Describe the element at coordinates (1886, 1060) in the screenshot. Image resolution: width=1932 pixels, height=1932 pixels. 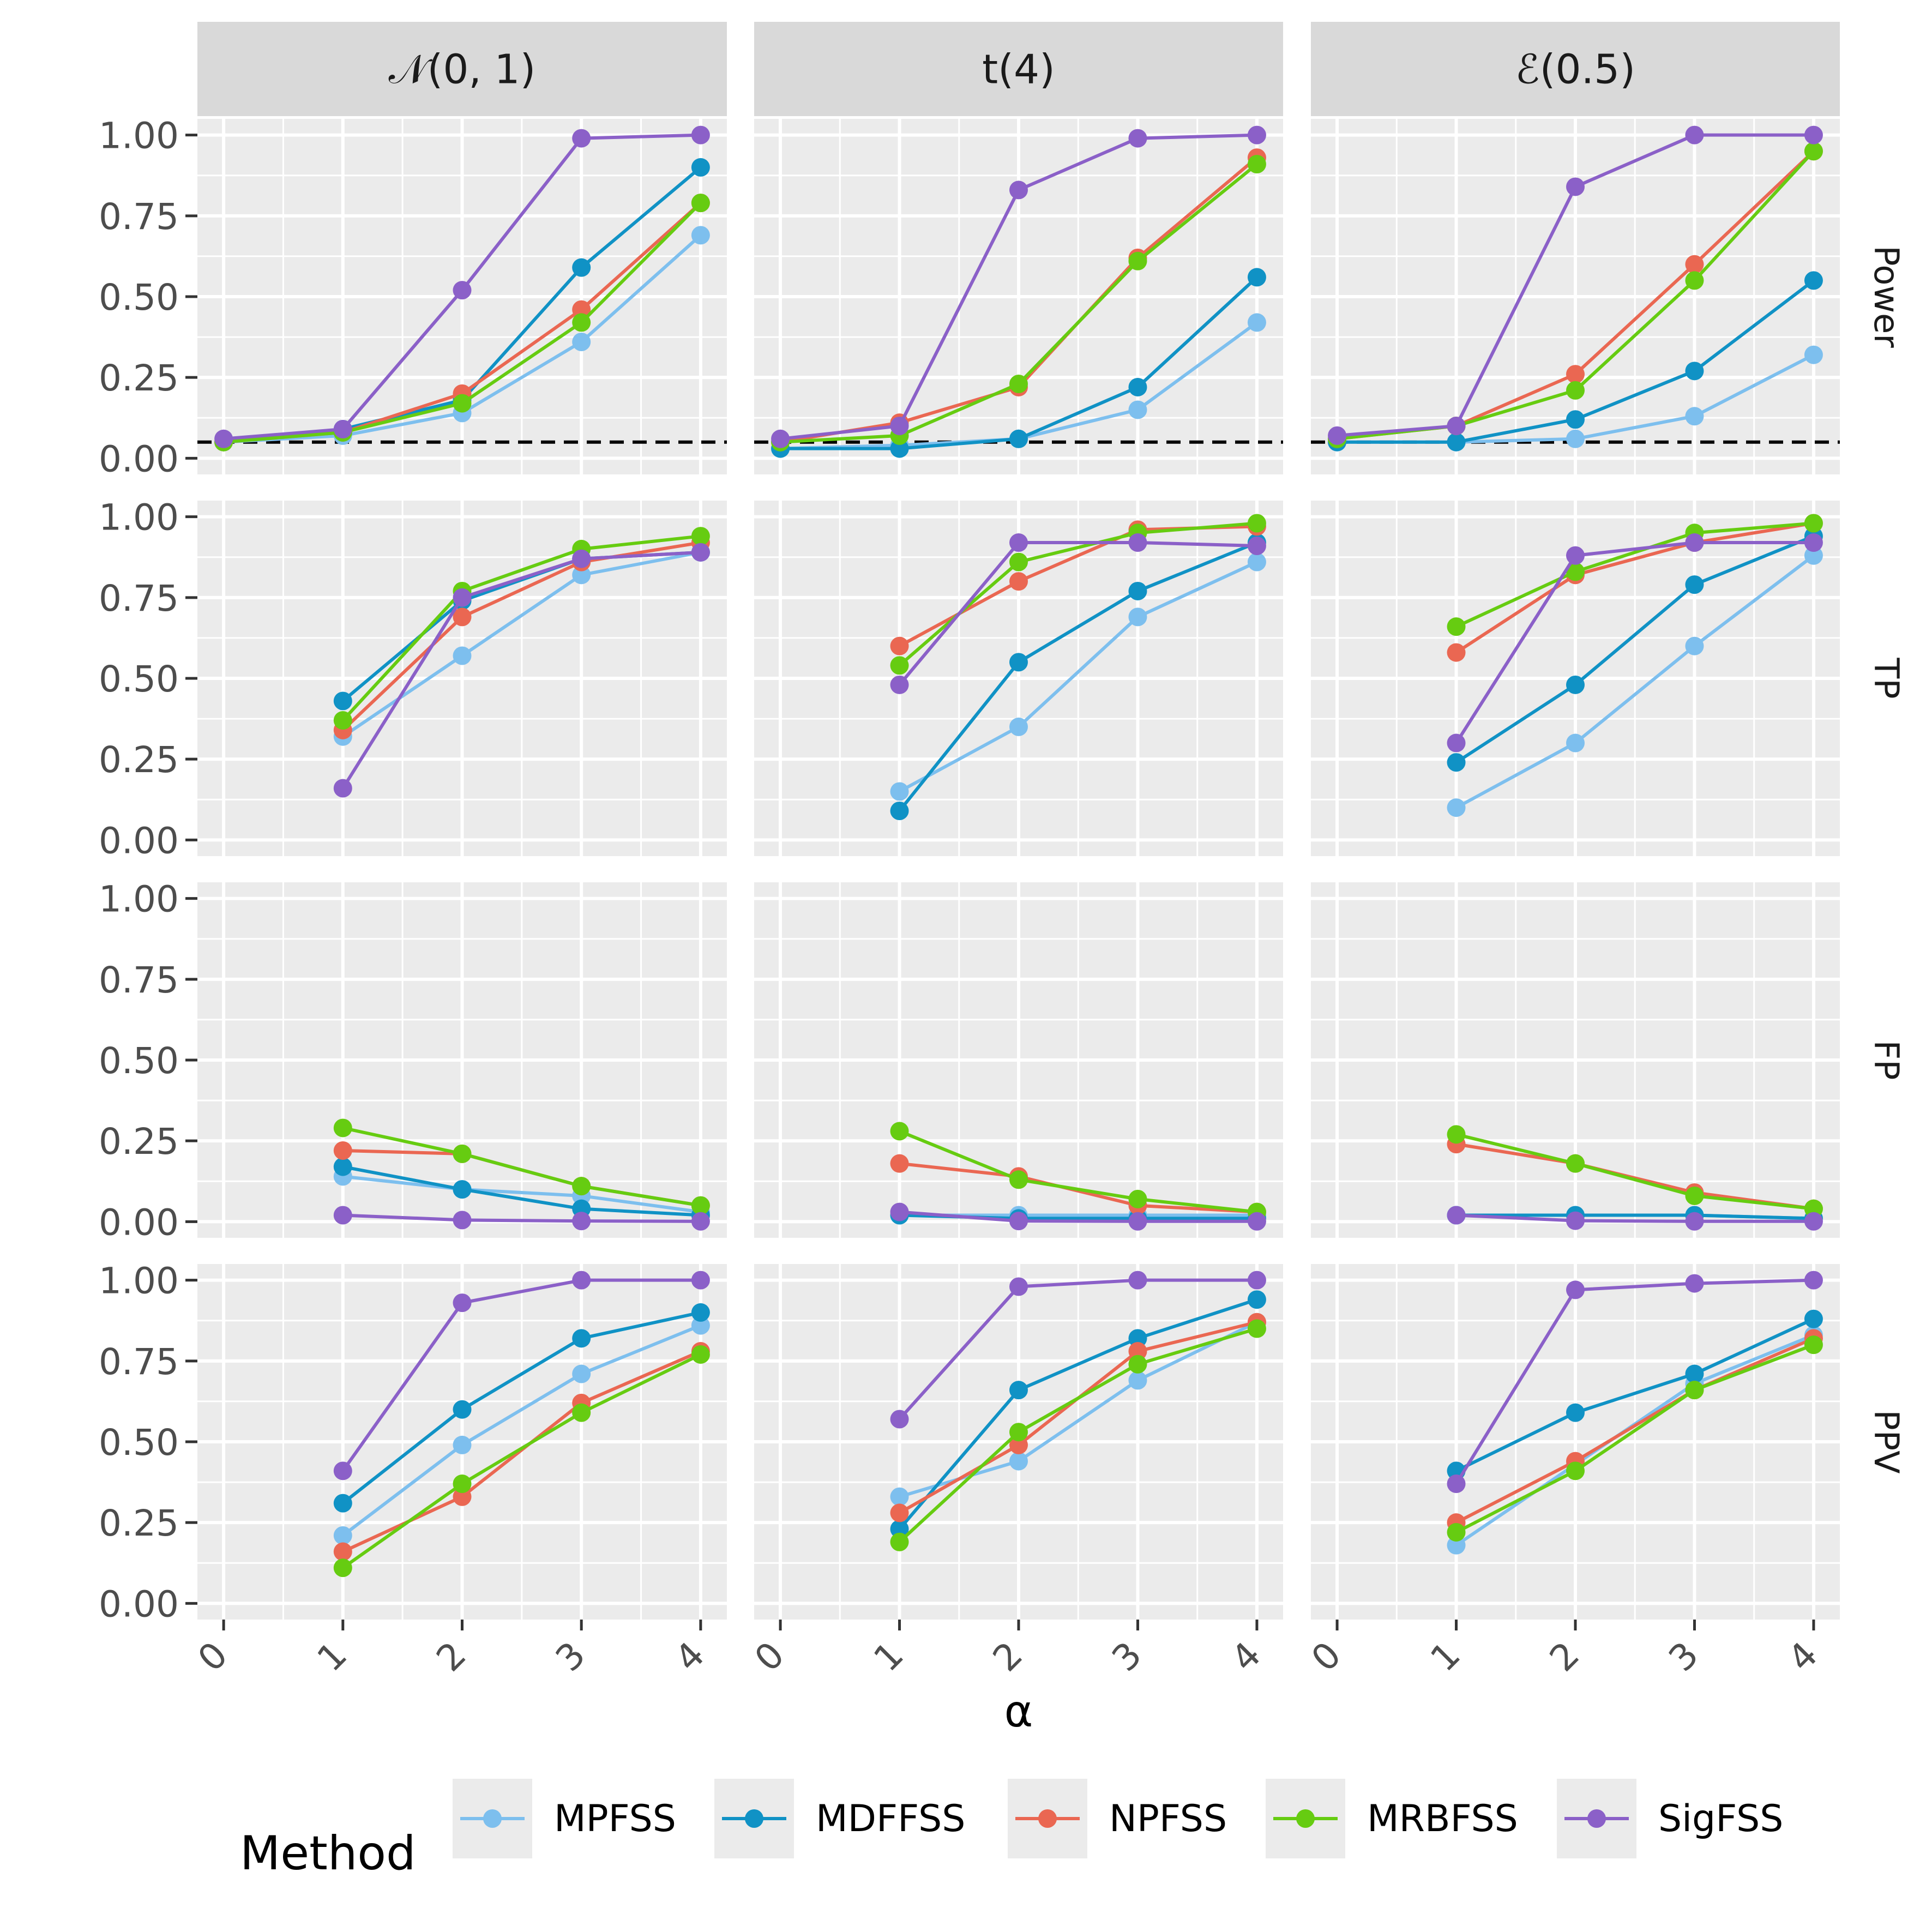
I see `facet-strip-row-label: FP` at that location.